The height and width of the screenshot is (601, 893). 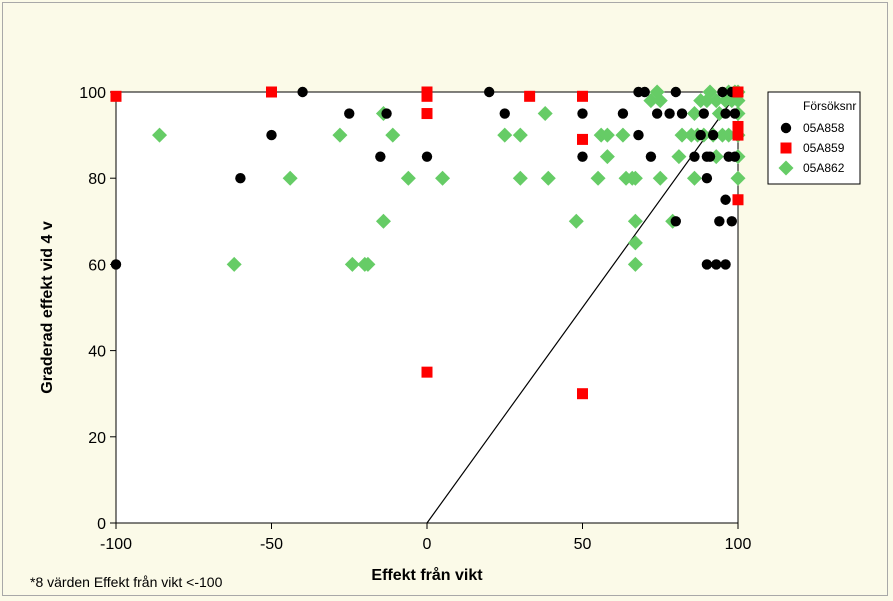 I want to click on y-tick-label: 80, so click(x=97, y=179).